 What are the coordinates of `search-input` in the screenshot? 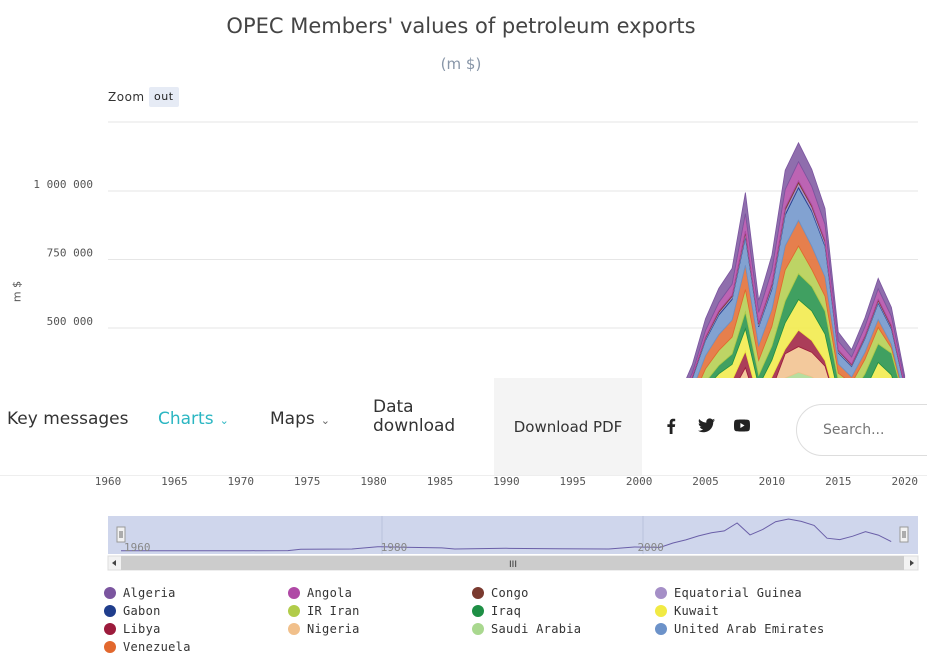 It's located at (861, 430).